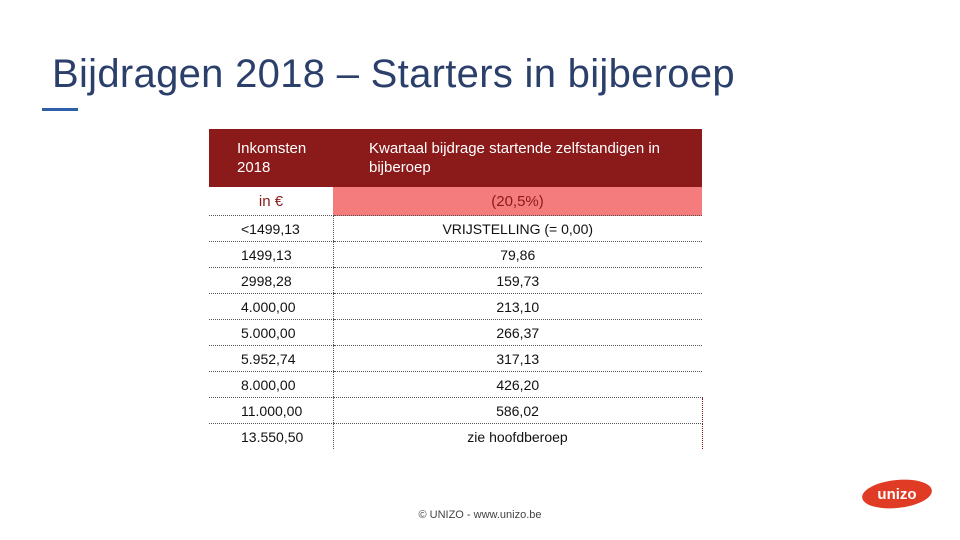 The height and width of the screenshot is (540, 960). What do you see at coordinates (271, 306) in the screenshot?
I see `income-cell: 4.000,00` at bounding box center [271, 306].